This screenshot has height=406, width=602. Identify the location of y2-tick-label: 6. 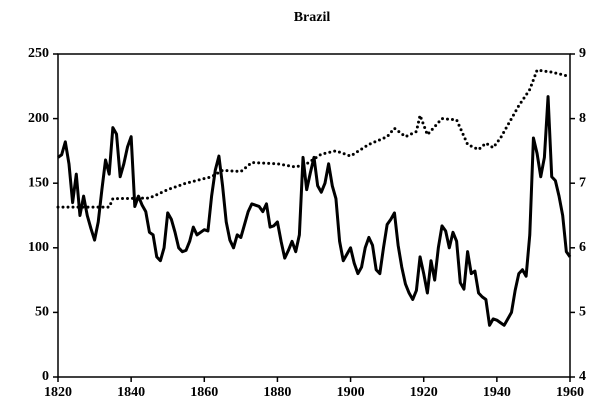
(582, 247).